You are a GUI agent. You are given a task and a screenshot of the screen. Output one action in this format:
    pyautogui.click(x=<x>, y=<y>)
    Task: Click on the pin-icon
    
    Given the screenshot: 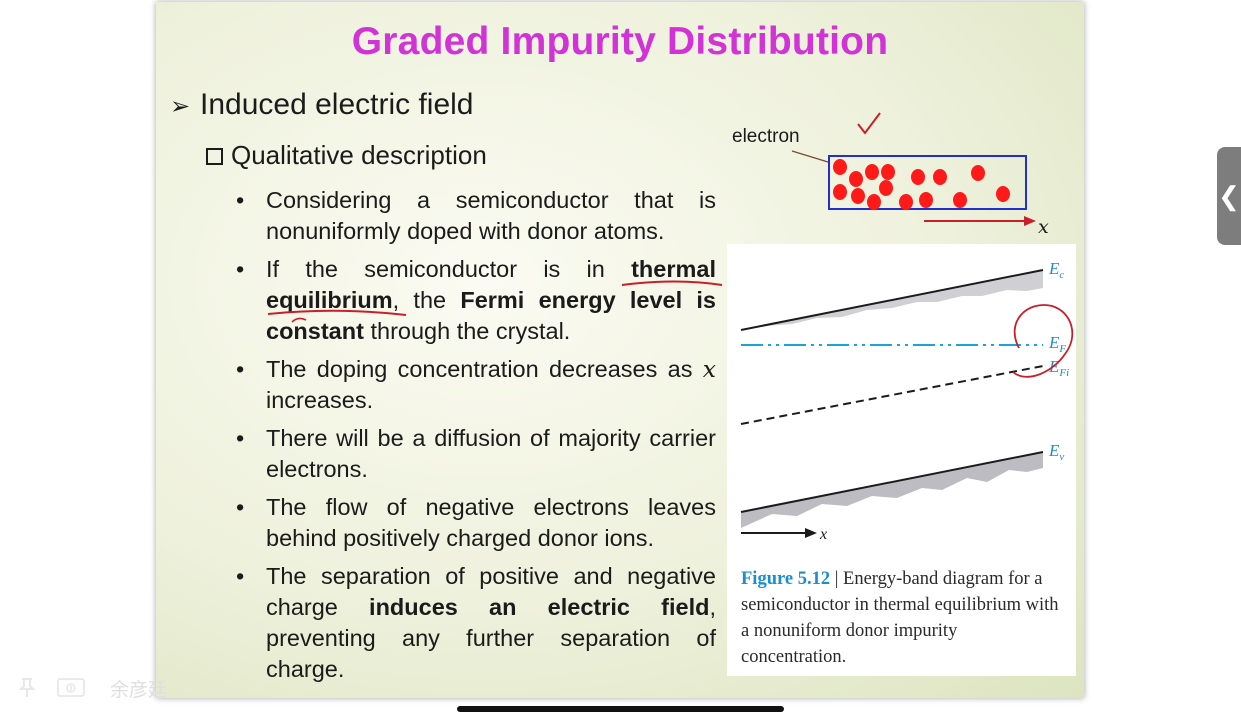 What is the action you would take?
    pyautogui.click(x=27, y=687)
    